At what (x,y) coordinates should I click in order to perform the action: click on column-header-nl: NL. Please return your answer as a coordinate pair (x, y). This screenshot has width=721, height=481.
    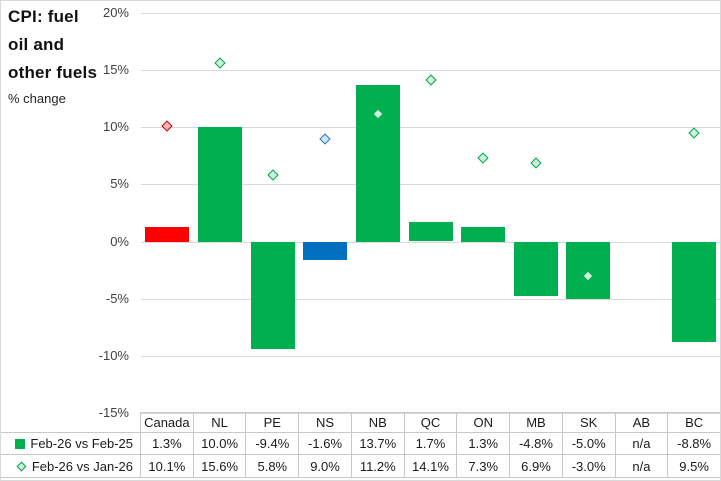
    Looking at the image, I should click on (219, 422).